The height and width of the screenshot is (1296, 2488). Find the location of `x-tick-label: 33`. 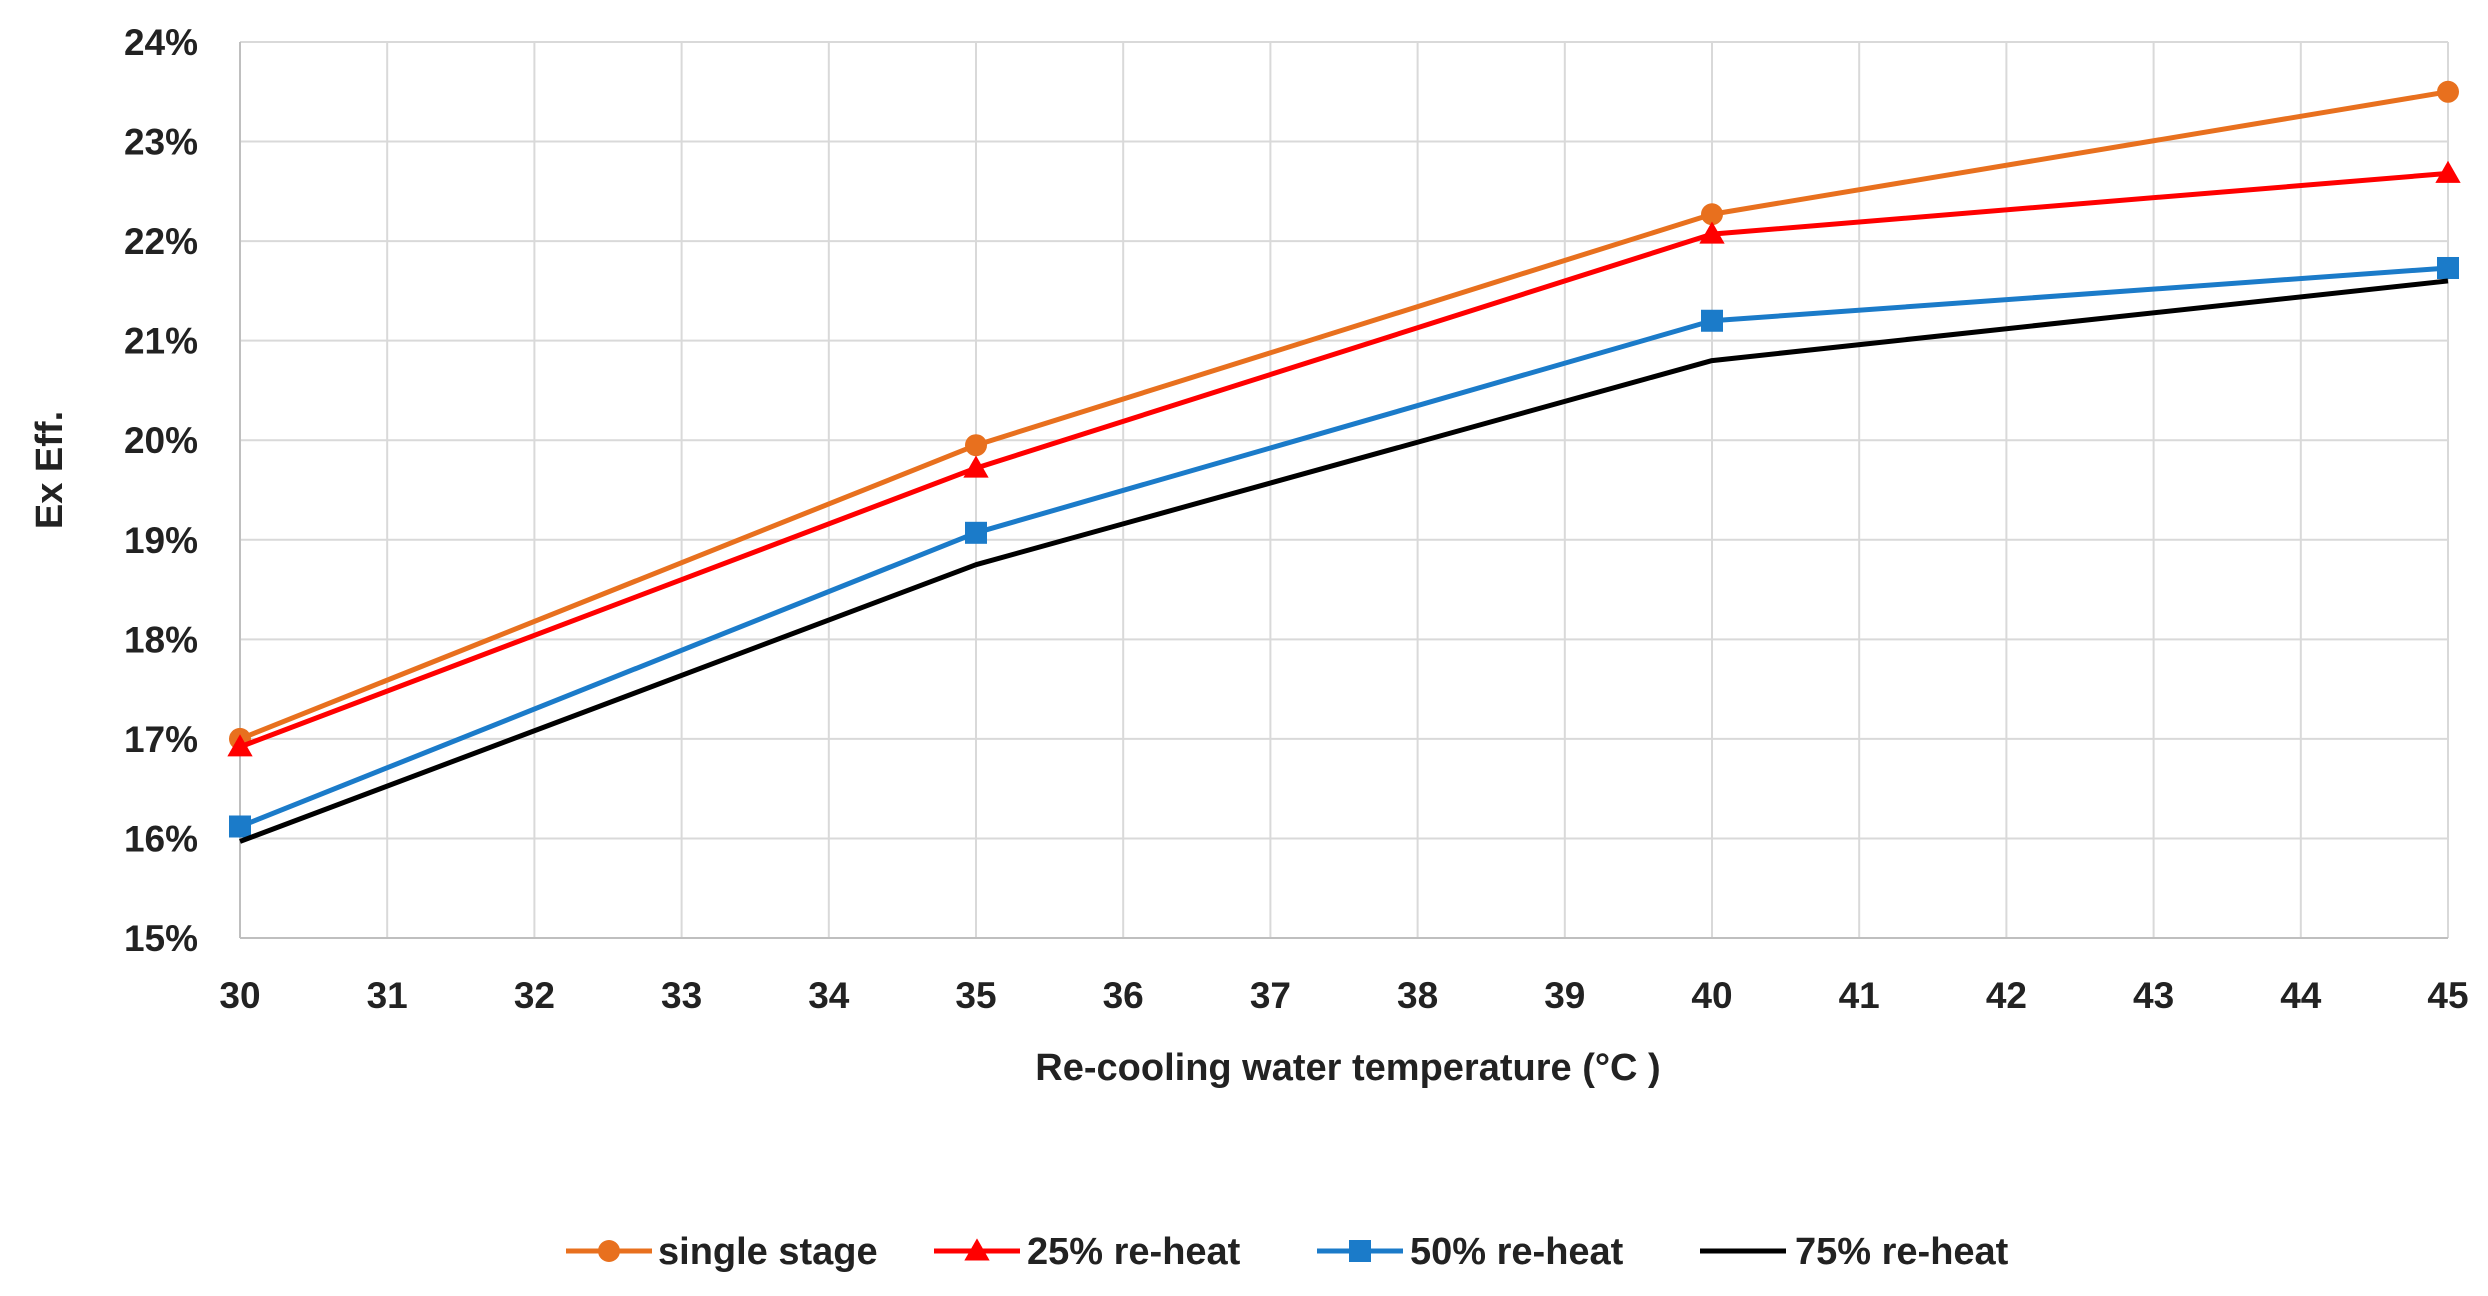

x-tick-label: 33 is located at coordinates (681, 995).